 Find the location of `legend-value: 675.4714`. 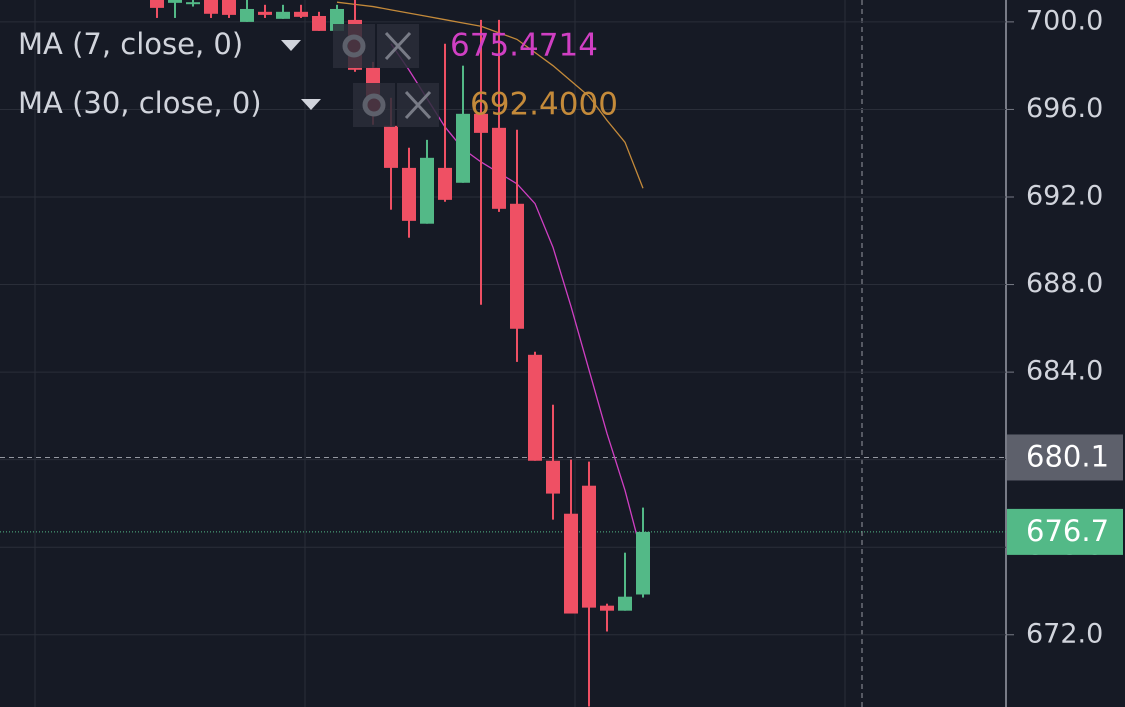

legend-value: 675.4714 is located at coordinates (524, 46).